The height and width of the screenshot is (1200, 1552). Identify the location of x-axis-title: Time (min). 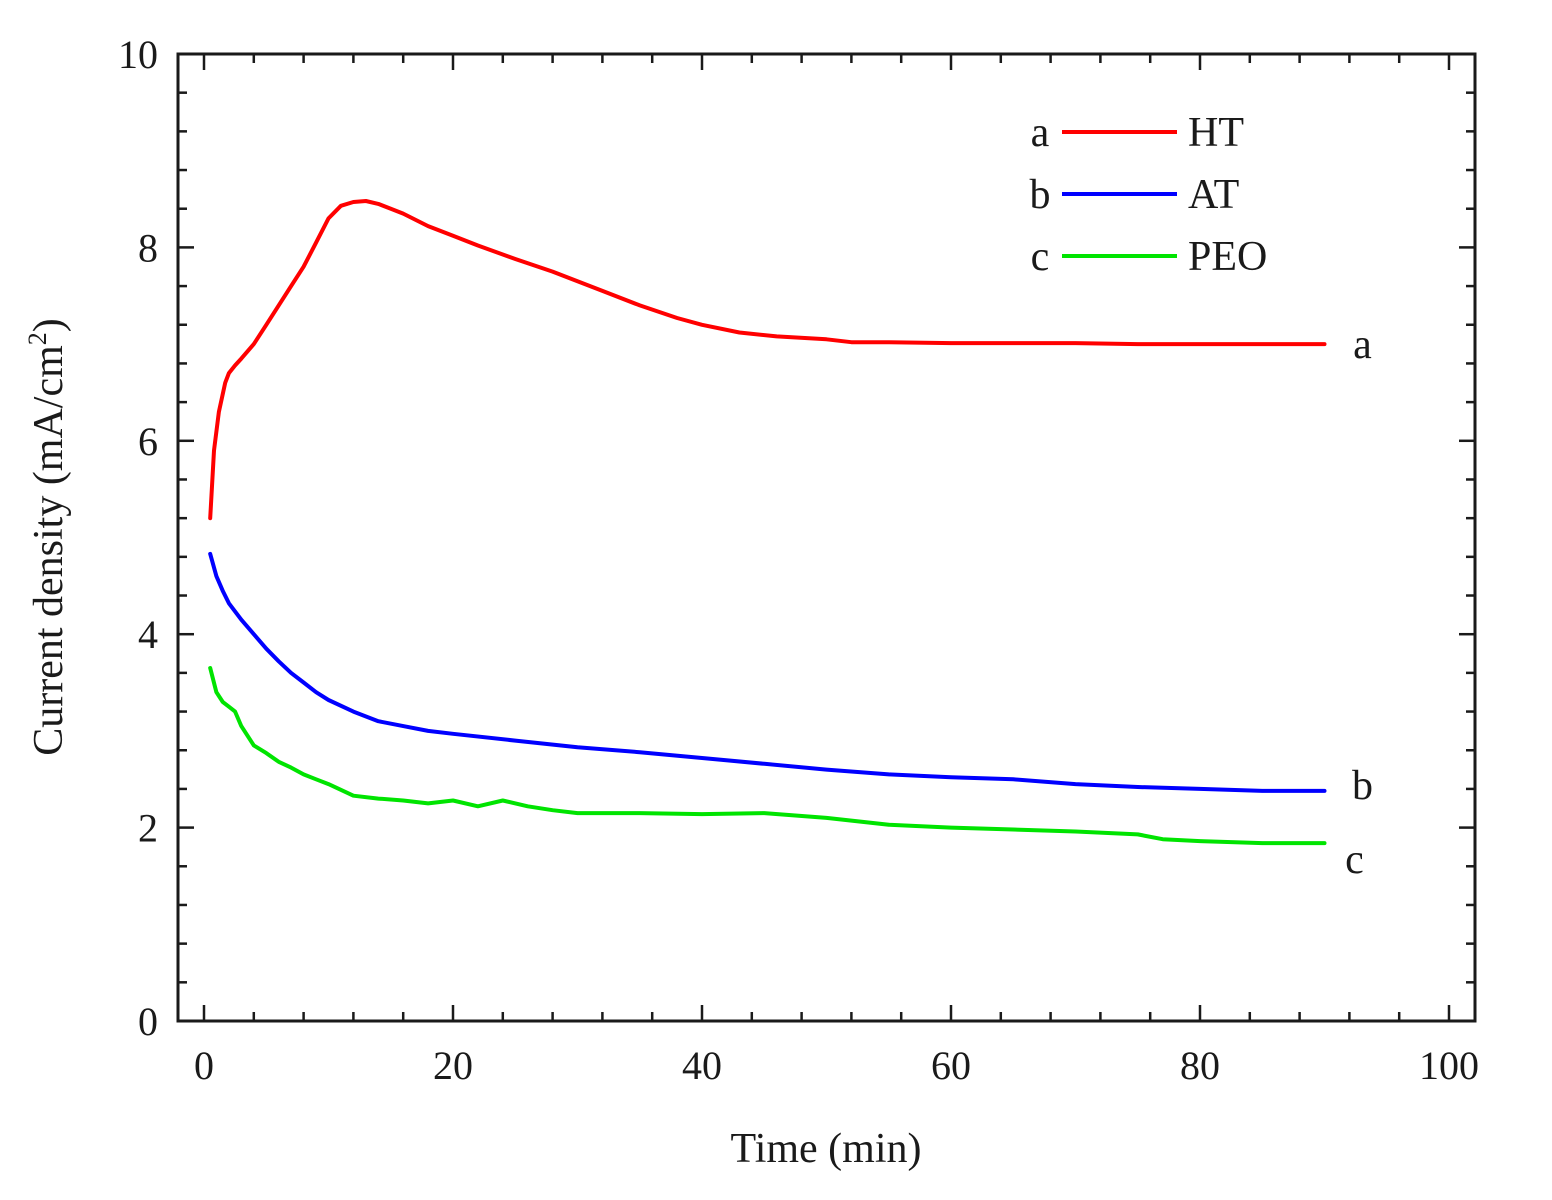
(826, 1149).